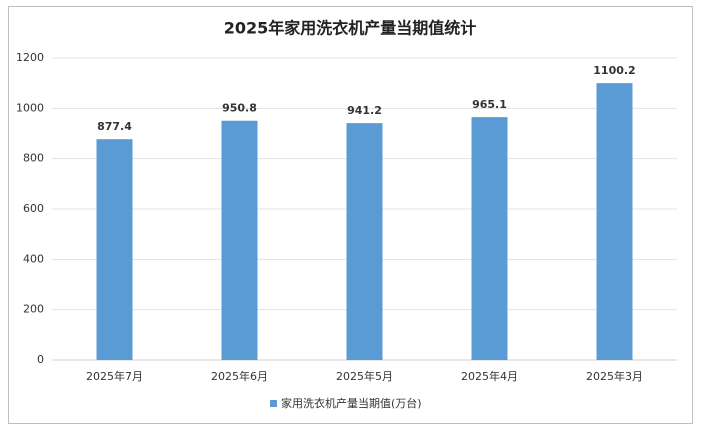 Image resolution: width=701 pixels, height=432 pixels. I want to click on legend-label: 家用洗衣机产量当期值(万台), so click(351, 403).